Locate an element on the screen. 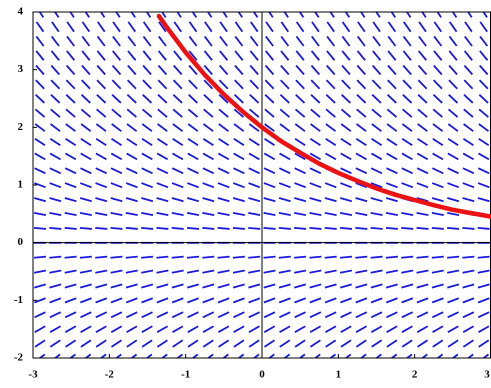  x-tick-label: -3 is located at coordinates (33, 375).